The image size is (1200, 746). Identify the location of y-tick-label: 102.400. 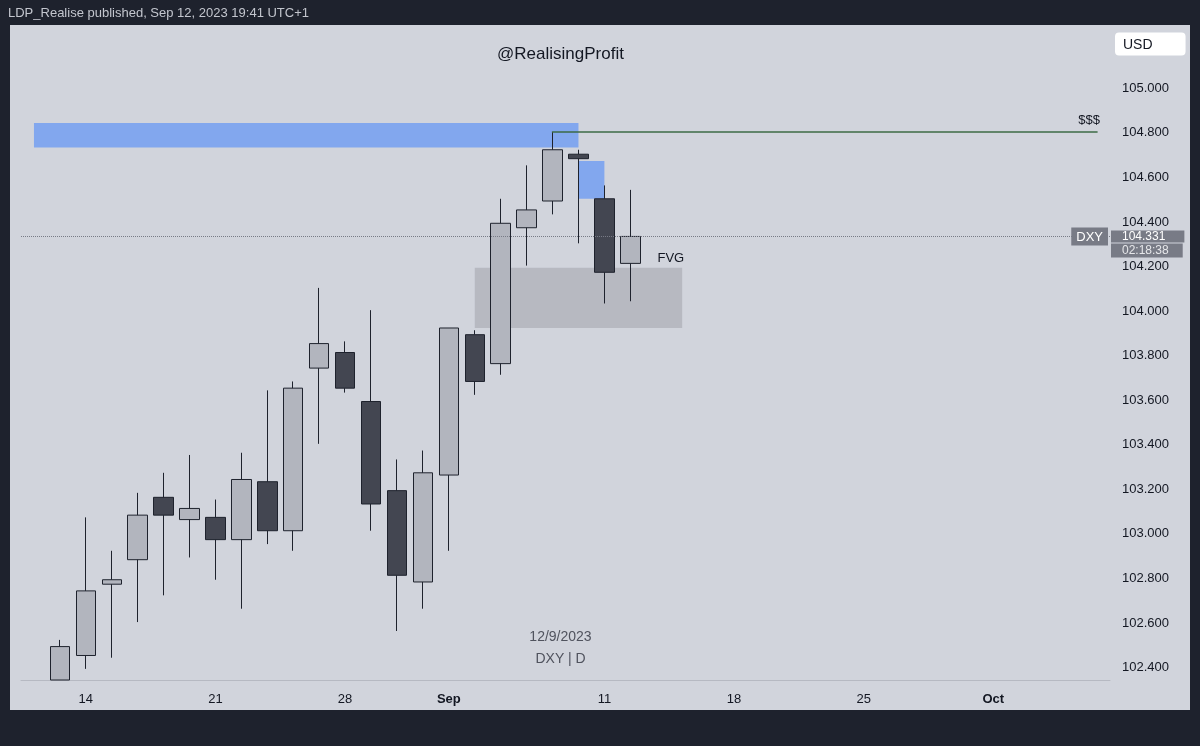
(1145, 667).